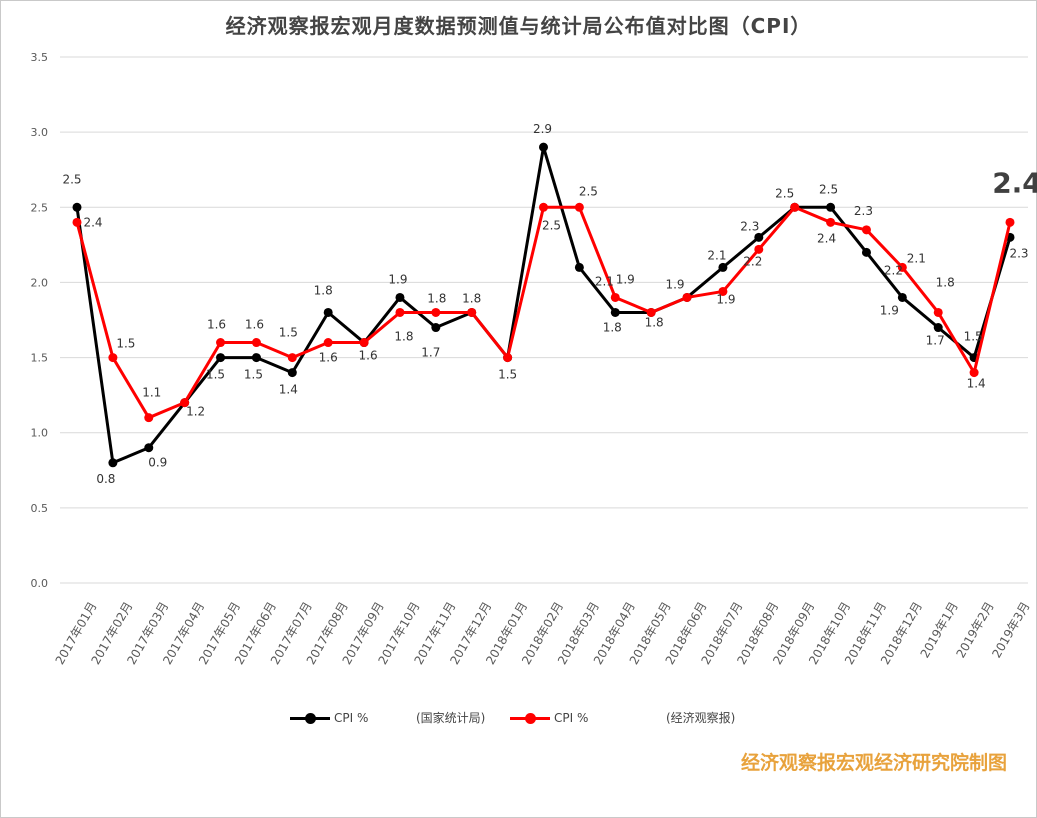 This screenshot has width=1037, height=818. I want to click on data-label-official: 2.9, so click(542, 129).